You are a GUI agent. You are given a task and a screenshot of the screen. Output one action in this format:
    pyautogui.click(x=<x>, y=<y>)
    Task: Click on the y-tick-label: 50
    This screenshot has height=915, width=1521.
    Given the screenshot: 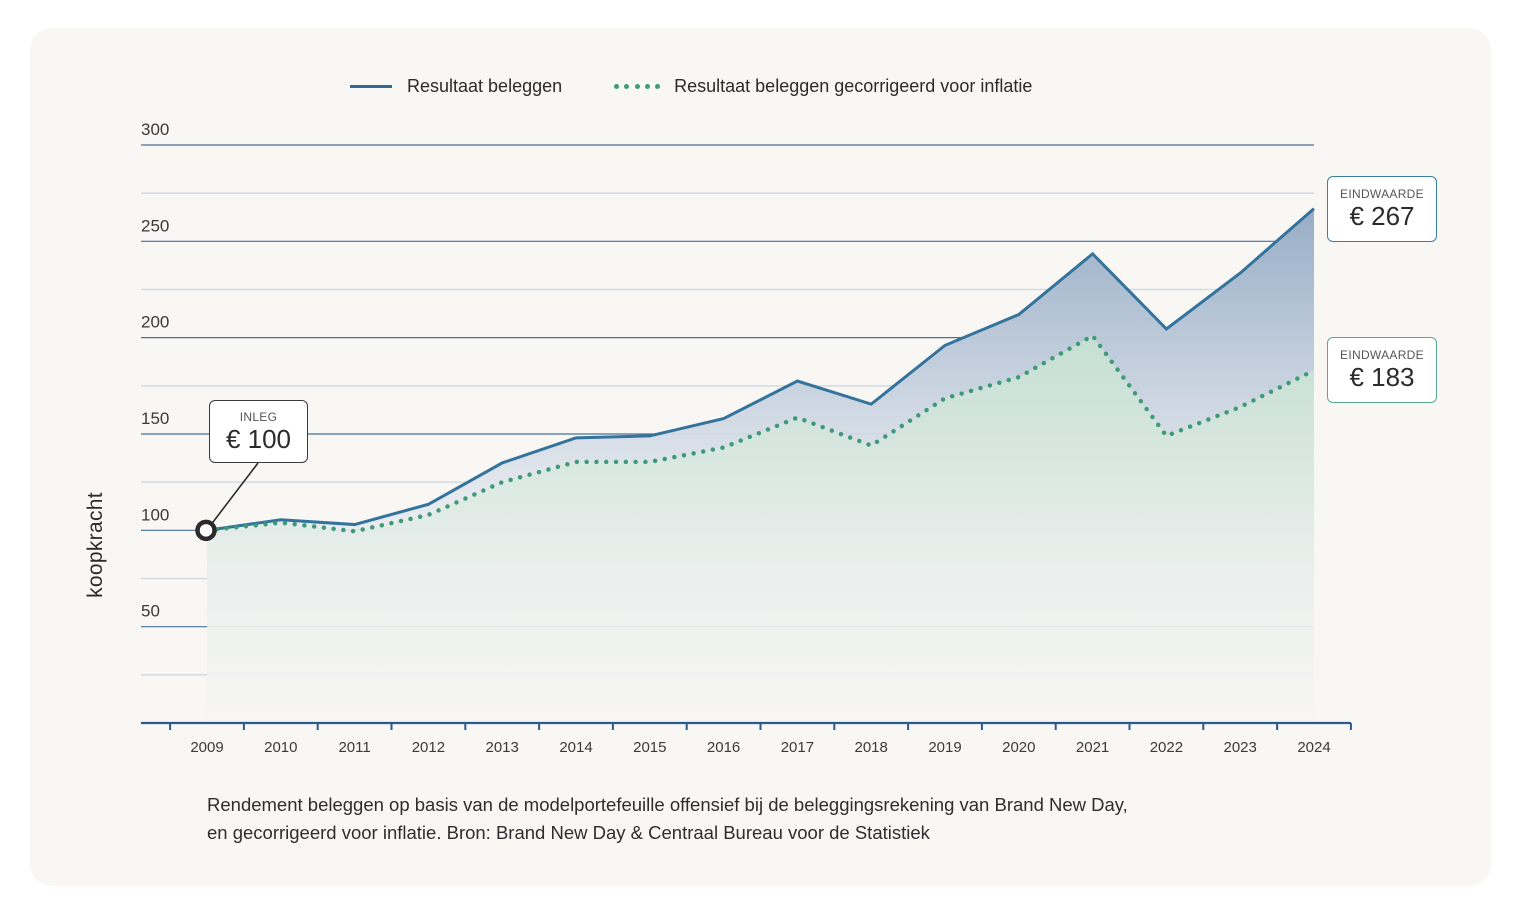 What is the action you would take?
    pyautogui.click(x=150, y=611)
    